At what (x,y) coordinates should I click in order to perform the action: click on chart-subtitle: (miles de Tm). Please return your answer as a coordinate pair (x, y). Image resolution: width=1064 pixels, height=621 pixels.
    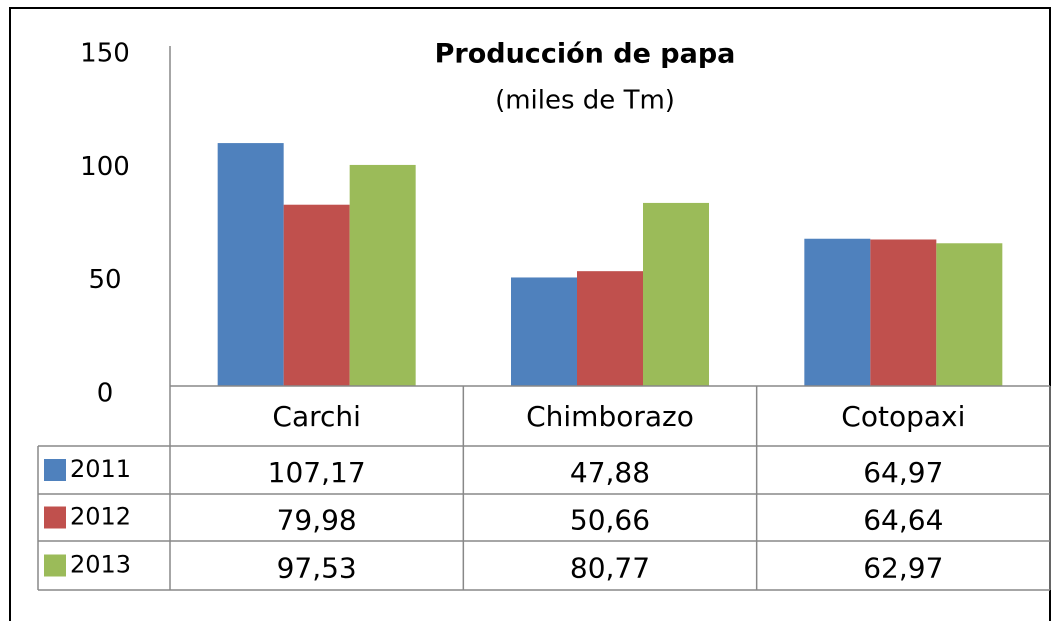
    Looking at the image, I should click on (585, 101).